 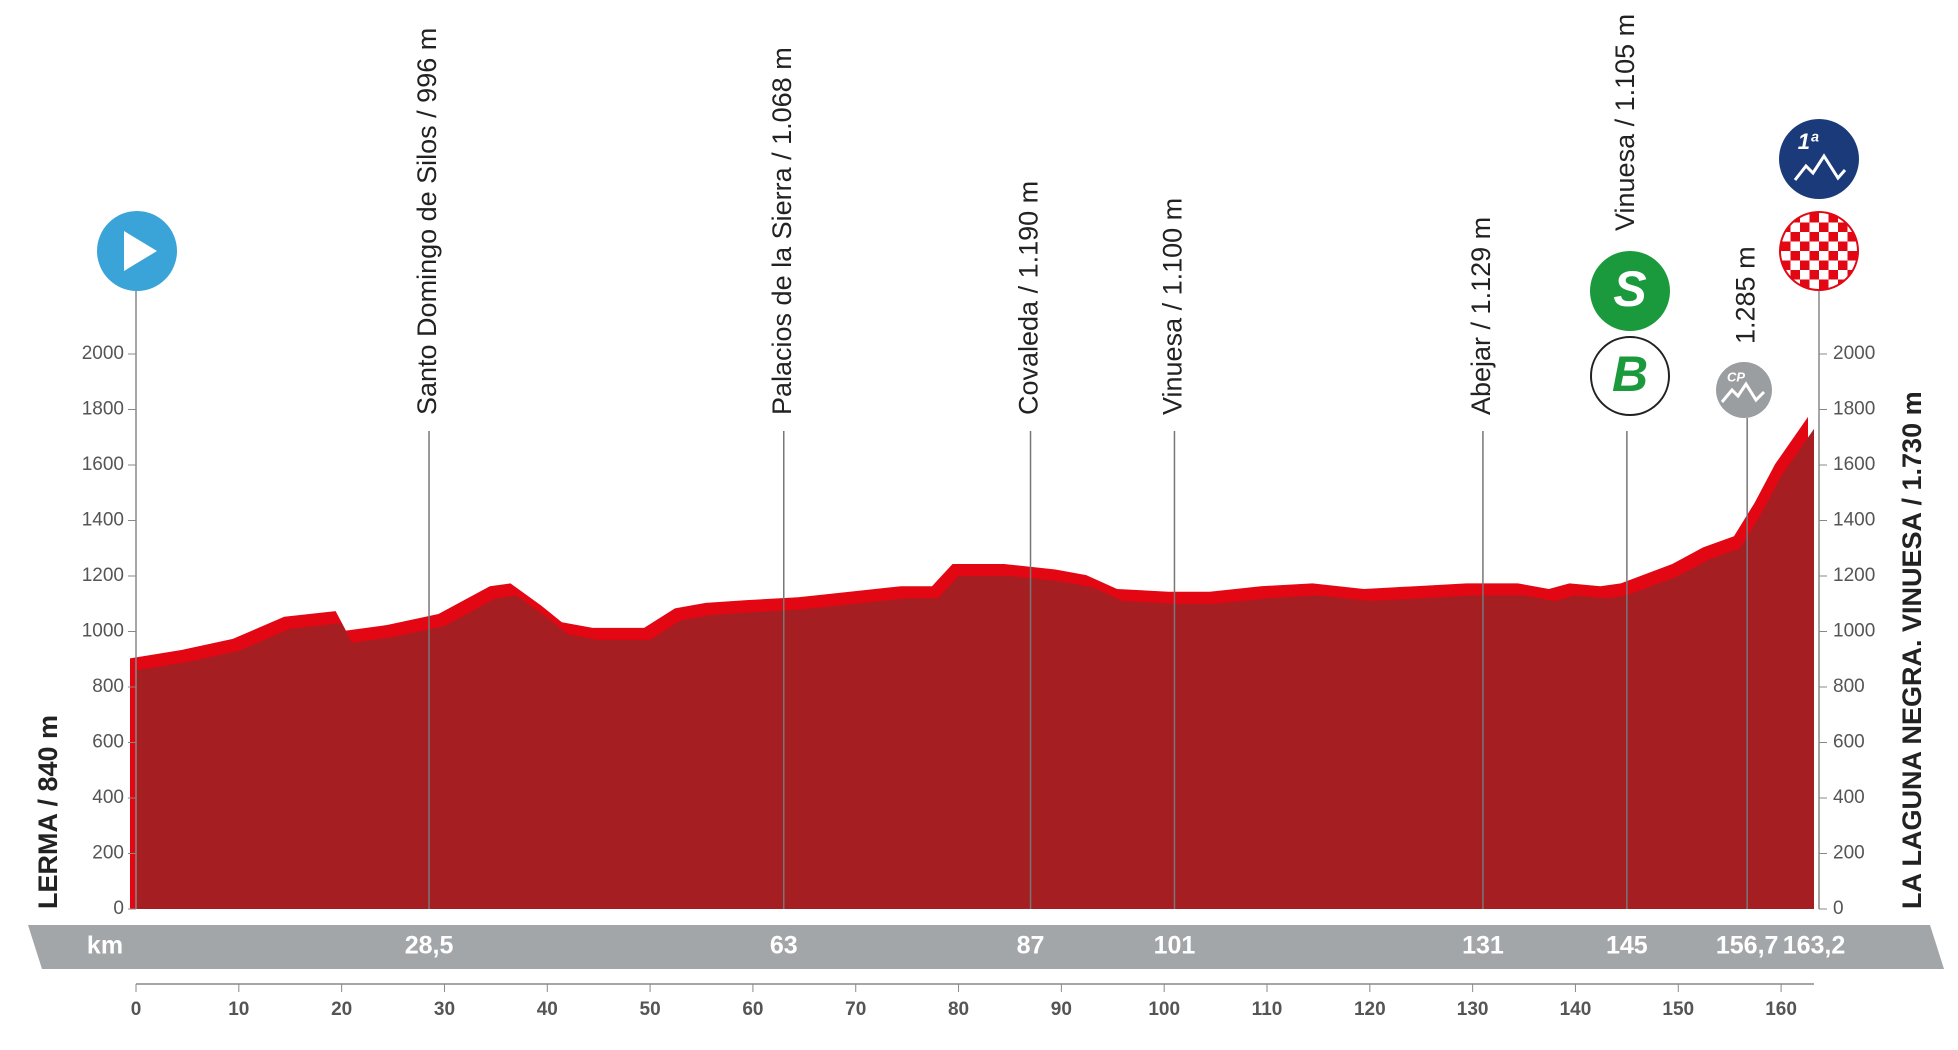 I want to click on bonus-icon: B, so click(x=1630, y=376).